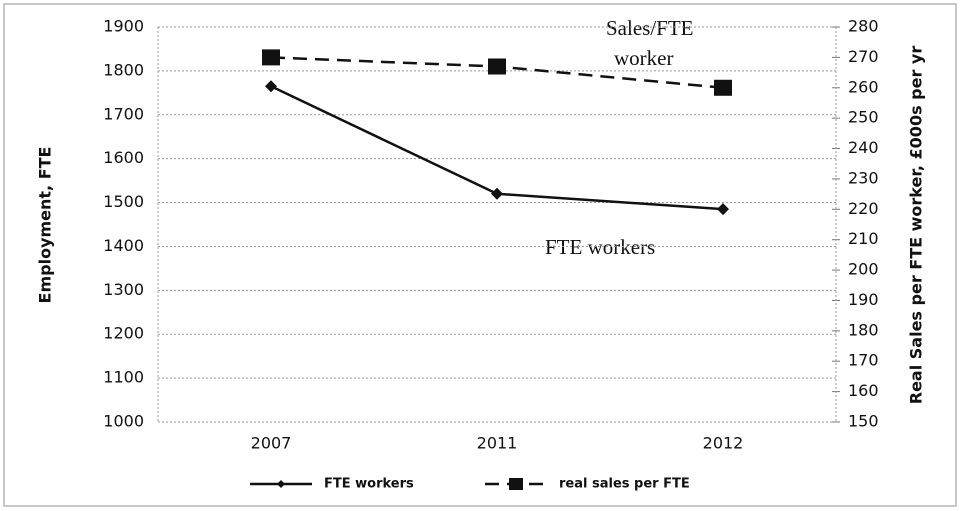 This screenshot has width=961, height=511. What do you see at coordinates (863, 208) in the screenshot?
I see `y2-tick-label: 220` at bounding box center [863, 208].